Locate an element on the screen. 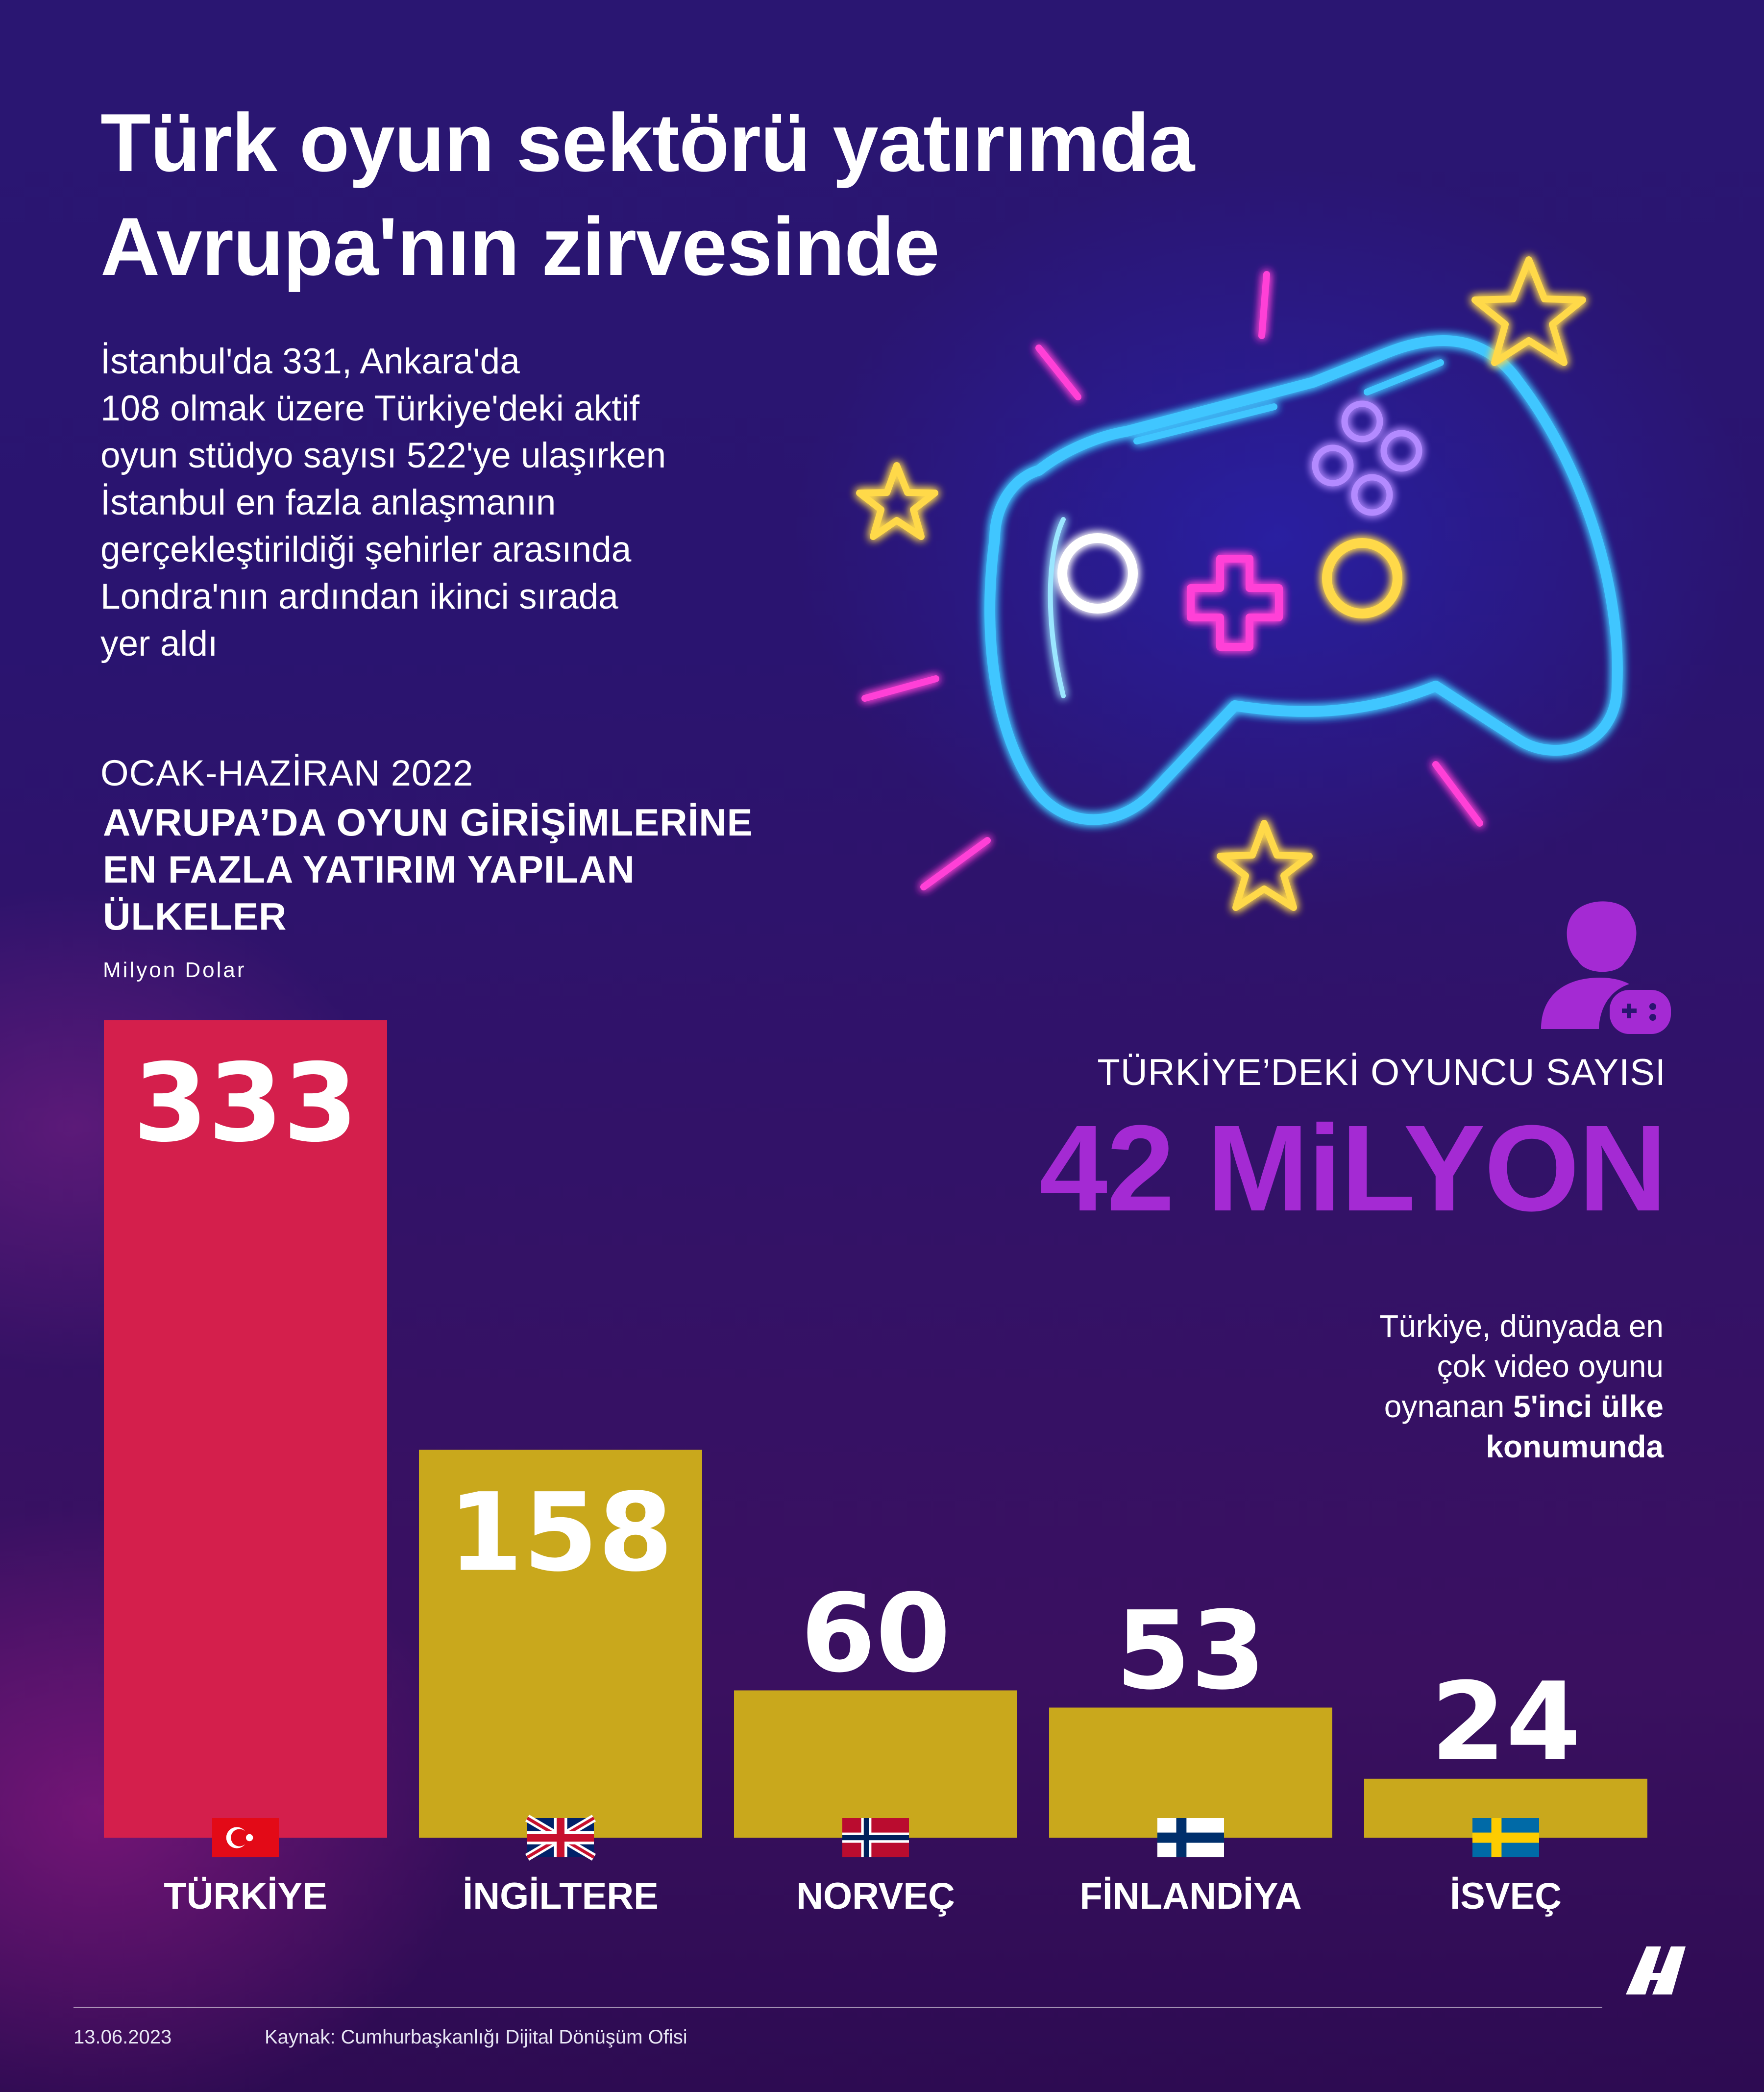  gamepad-illustration is located at coordinates (1239, 583).